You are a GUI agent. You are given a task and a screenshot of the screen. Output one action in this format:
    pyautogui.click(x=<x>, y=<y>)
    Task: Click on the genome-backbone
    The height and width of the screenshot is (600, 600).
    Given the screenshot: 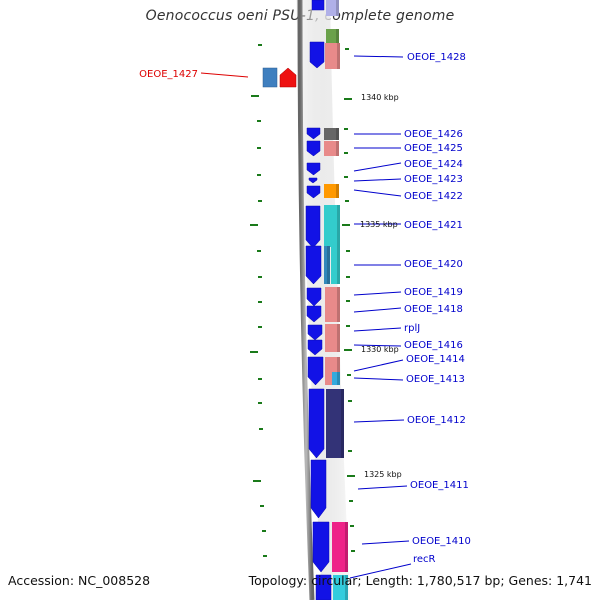 What is the action you would take?
    pyautogui.click(x=306, y=300)
    